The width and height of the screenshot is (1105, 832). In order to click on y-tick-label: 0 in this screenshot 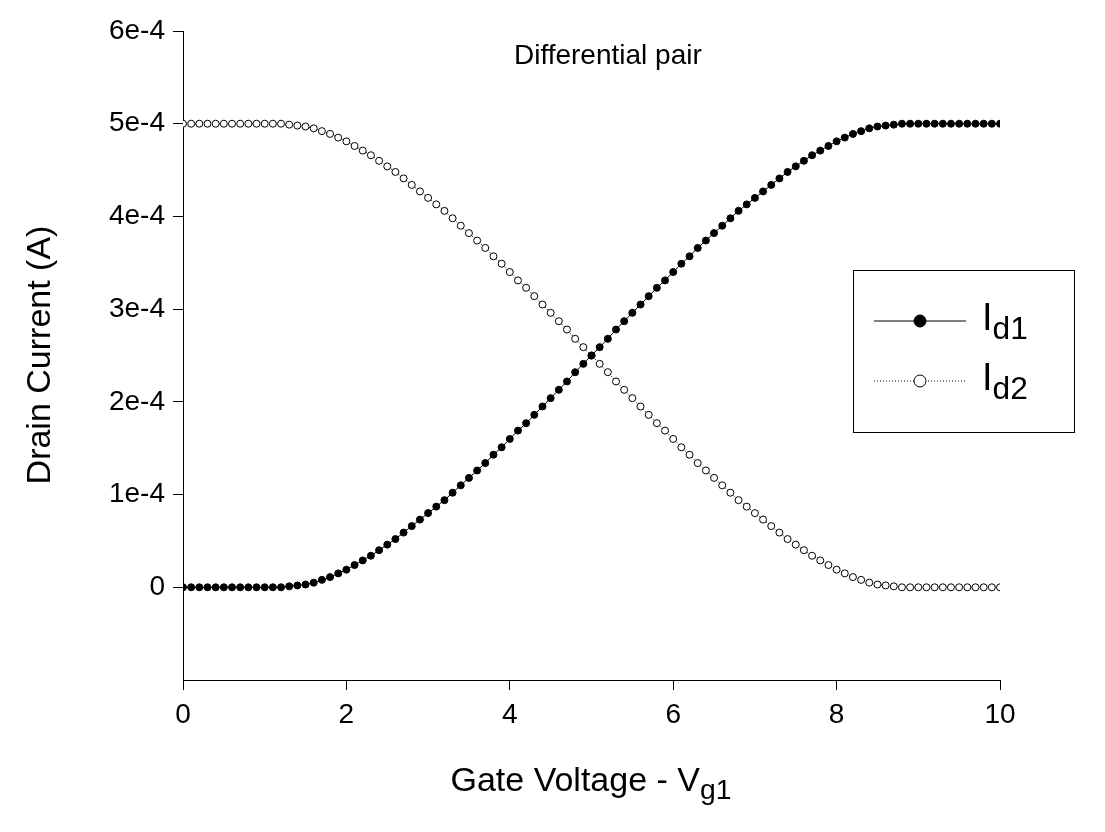, I will do `click(157, 585)`.